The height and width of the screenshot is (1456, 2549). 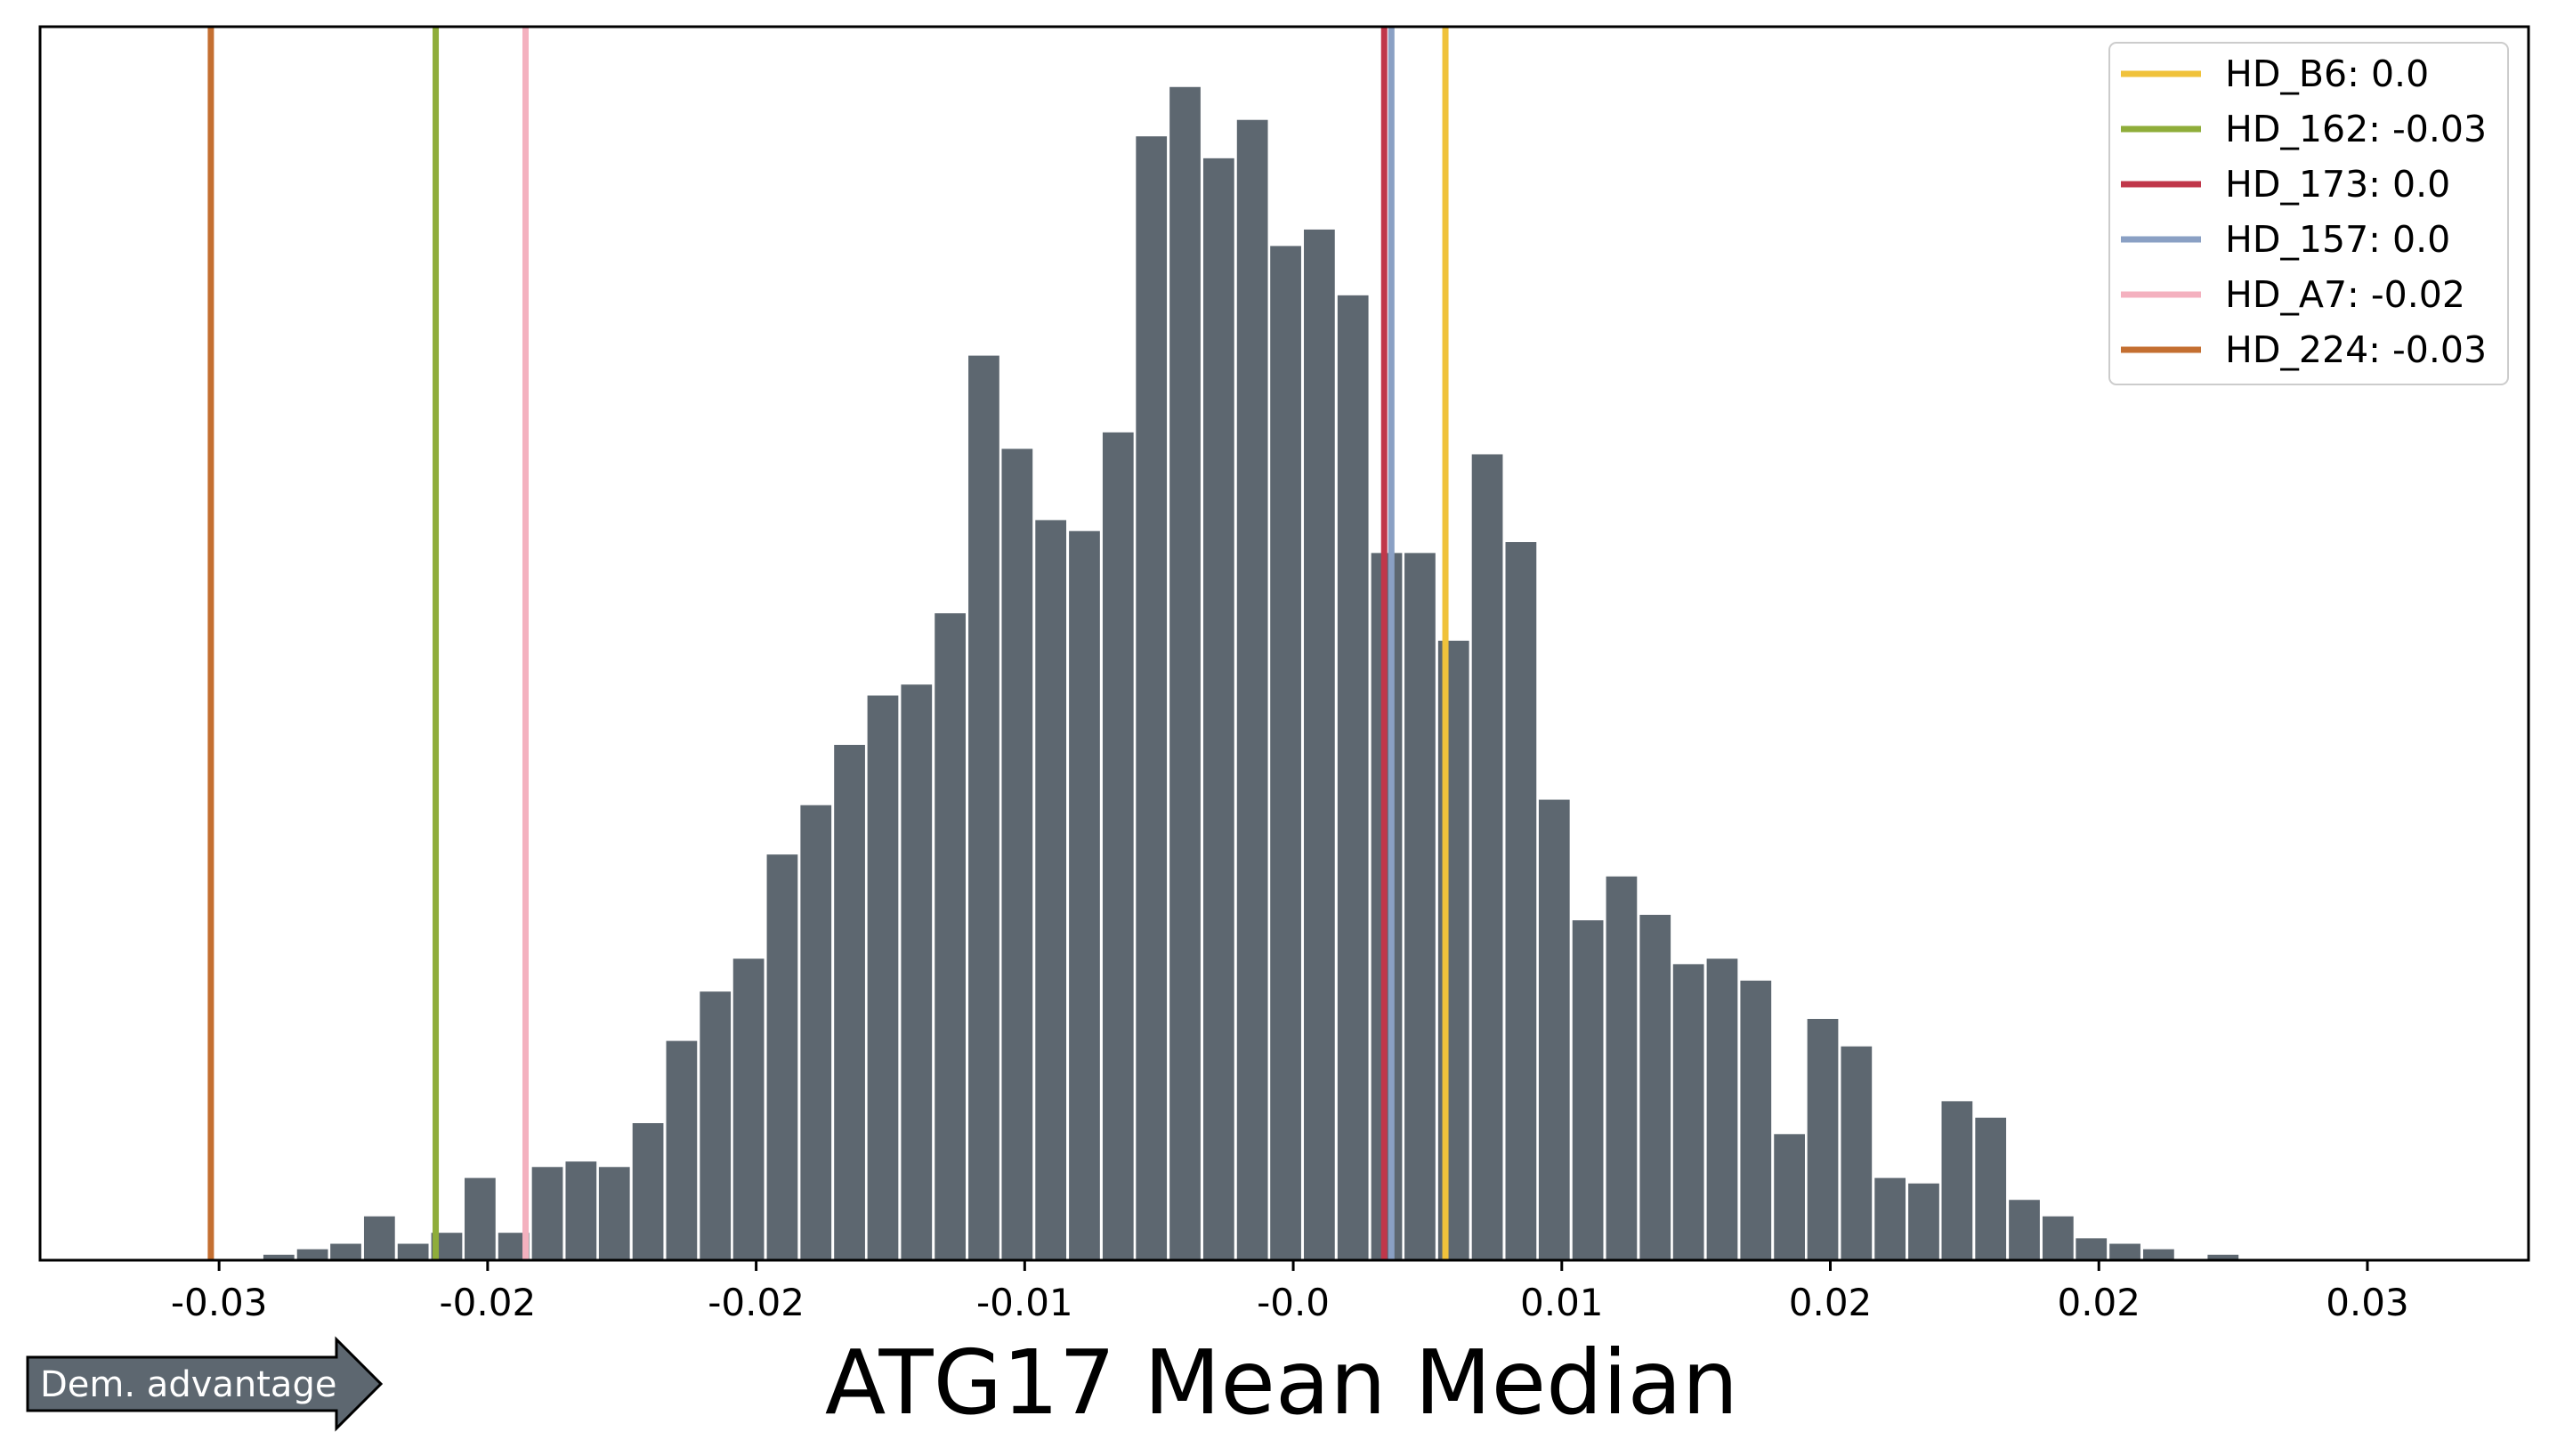 I want to click on x-axis-ticks: -0.03 -0.02 -0.02 -0.01 -0.0 0.01 0.02 0.02 0.03, so click(x=1290, y=1292).